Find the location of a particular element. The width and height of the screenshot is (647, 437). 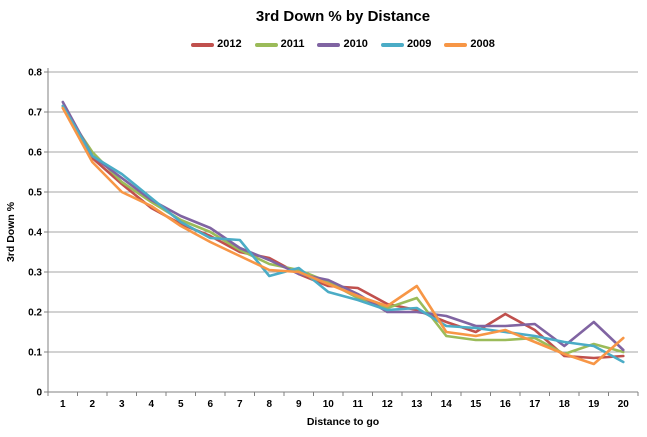

x-tick-label: 7 is located at coordinates (240, 404).